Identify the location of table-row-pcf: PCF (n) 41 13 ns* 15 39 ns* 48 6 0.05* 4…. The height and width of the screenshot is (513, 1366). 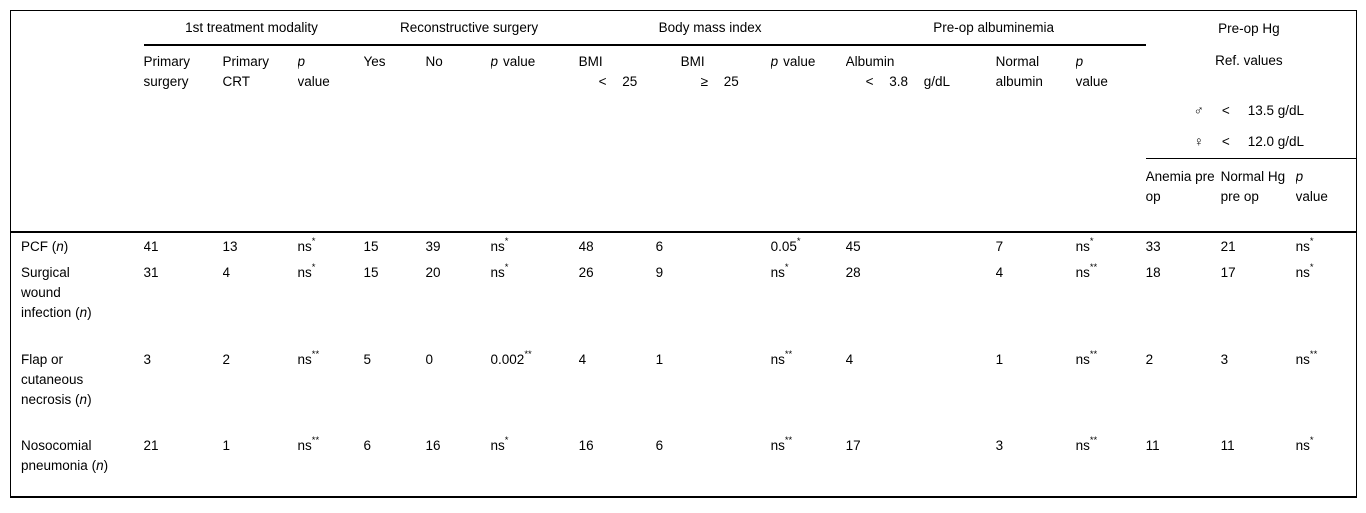
(684, 245).